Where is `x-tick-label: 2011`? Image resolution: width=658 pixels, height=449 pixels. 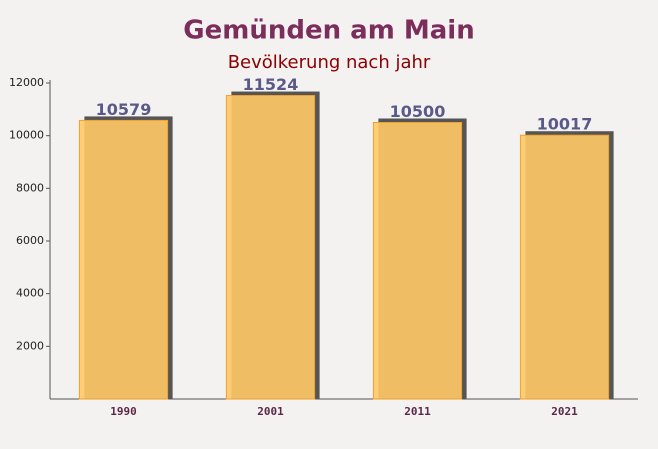
x-tick-label: 2011 is located at coordinates (417, 411).